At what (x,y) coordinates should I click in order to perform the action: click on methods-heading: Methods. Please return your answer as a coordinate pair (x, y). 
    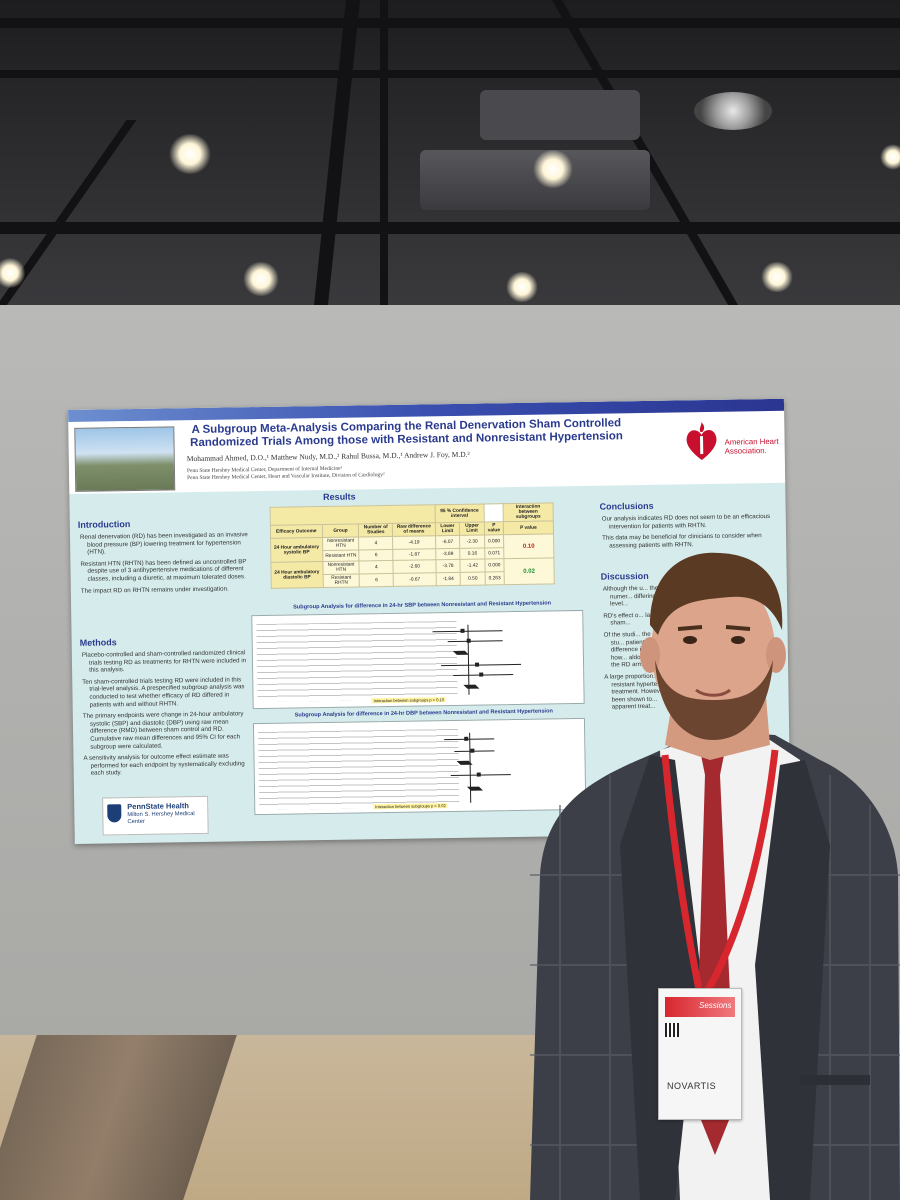
    Looking at the image, I should click on (98, 642).